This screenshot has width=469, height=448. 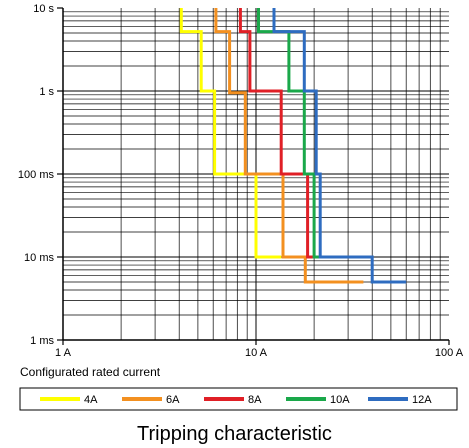 What do you see at coordinates (278, 133) in the screenshot?
I see `series-8a-line` at bounding box center [278, 133].